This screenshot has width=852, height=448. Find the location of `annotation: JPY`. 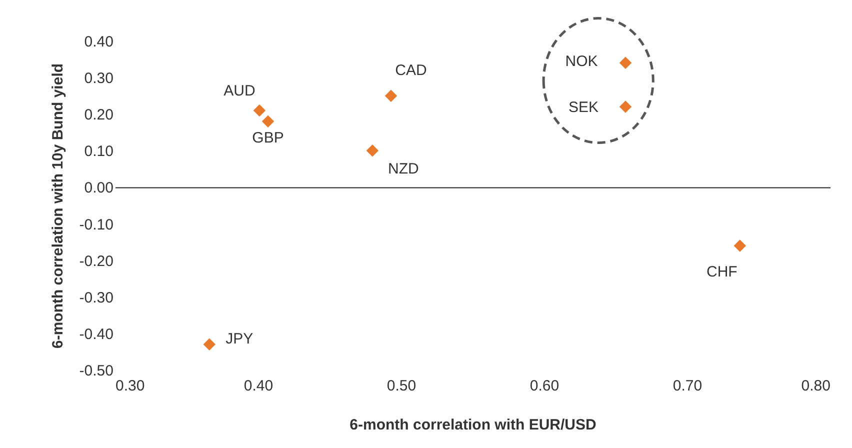

annotation: JPY is located at coordinates (240, 339).